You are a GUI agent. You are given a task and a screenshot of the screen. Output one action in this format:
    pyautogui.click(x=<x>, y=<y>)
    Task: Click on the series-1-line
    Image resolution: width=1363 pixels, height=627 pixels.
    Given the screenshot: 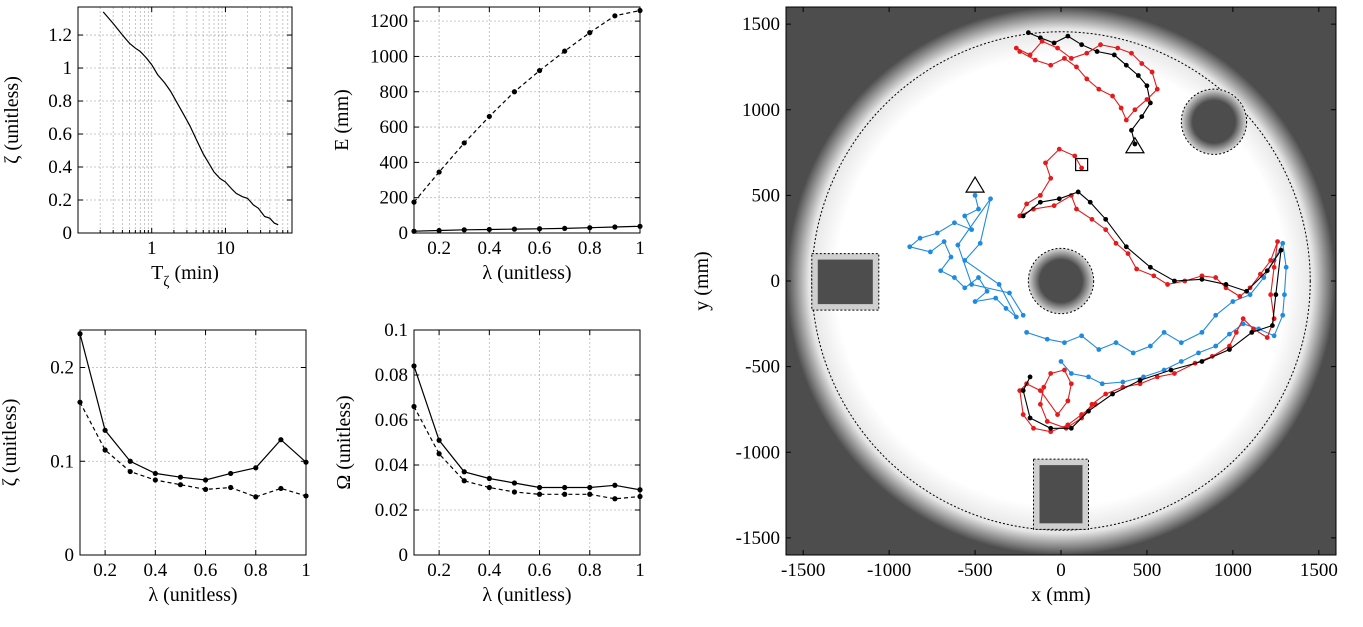 What is the action you would take?
    pyautogui.click(x=193, y=449)
    